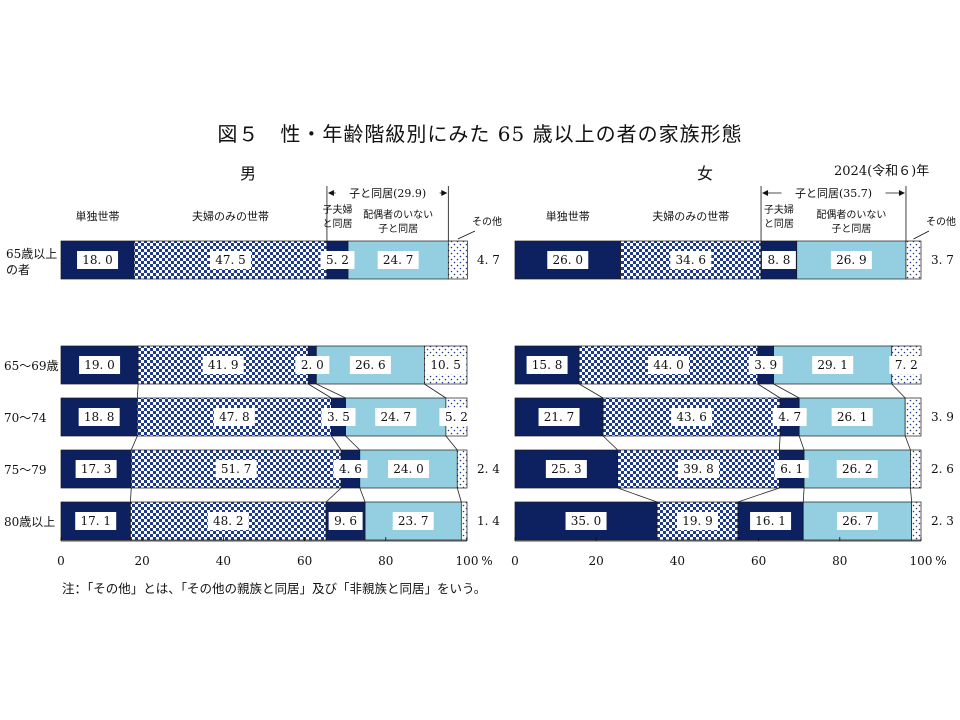 This screenshot has height=720, width=960. I want to click on panel-title-female: 女, so click(705, 173).